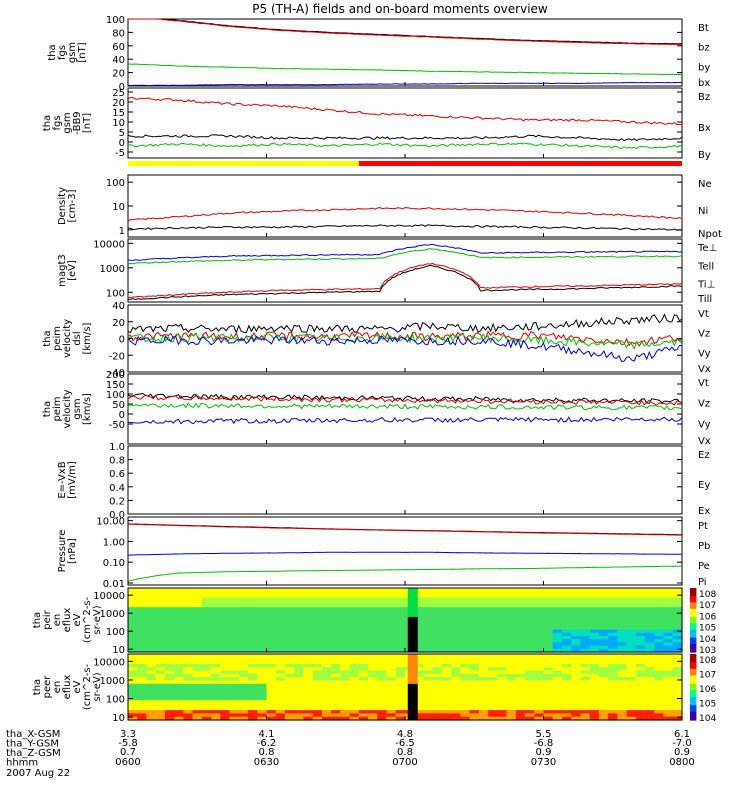  Describe the element at coordinates (405, 752) in the screenshot. I see `x-label-z: 0.8` at that location.